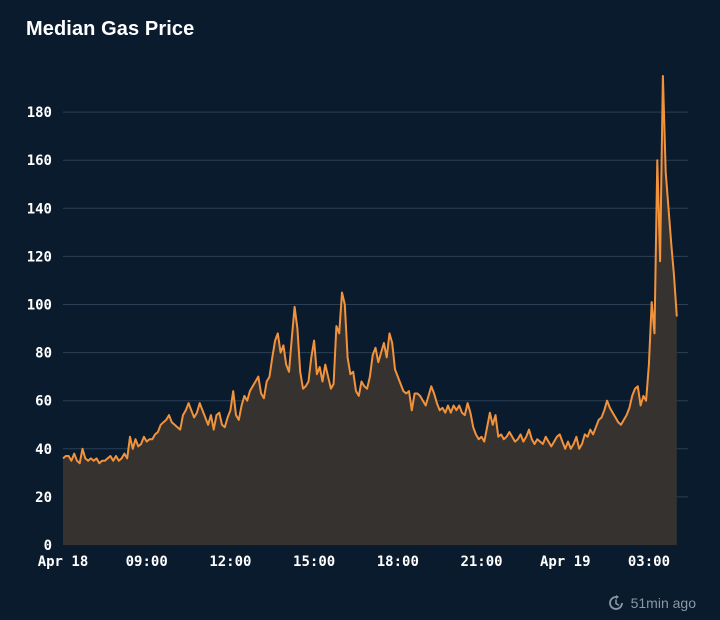  What do you see at coordinates (147, 562) in the screenshot?
I see `x-tick-label: 09:00` at bounding box center [147, 562].